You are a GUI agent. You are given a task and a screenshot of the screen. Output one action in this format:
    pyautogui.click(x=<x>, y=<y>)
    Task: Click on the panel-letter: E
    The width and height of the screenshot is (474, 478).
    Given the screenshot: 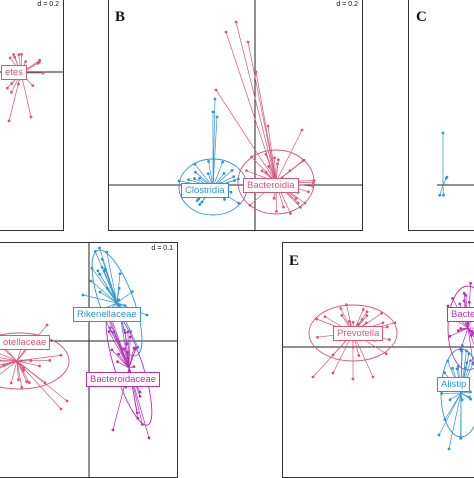 What is the action you would take?
    pyautogui.click(x=294, y=261)
    